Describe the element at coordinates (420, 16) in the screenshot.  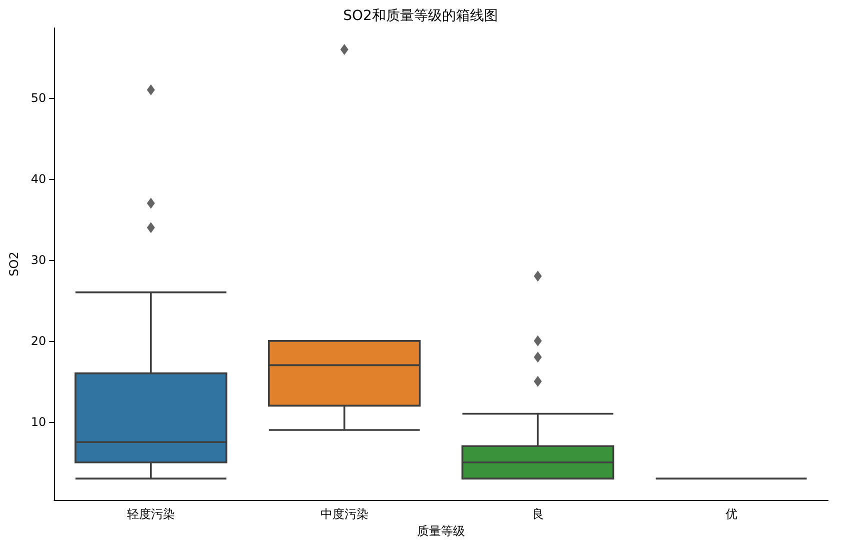
I see `chart-title: SO2和质量等级的箱线图` at that location.